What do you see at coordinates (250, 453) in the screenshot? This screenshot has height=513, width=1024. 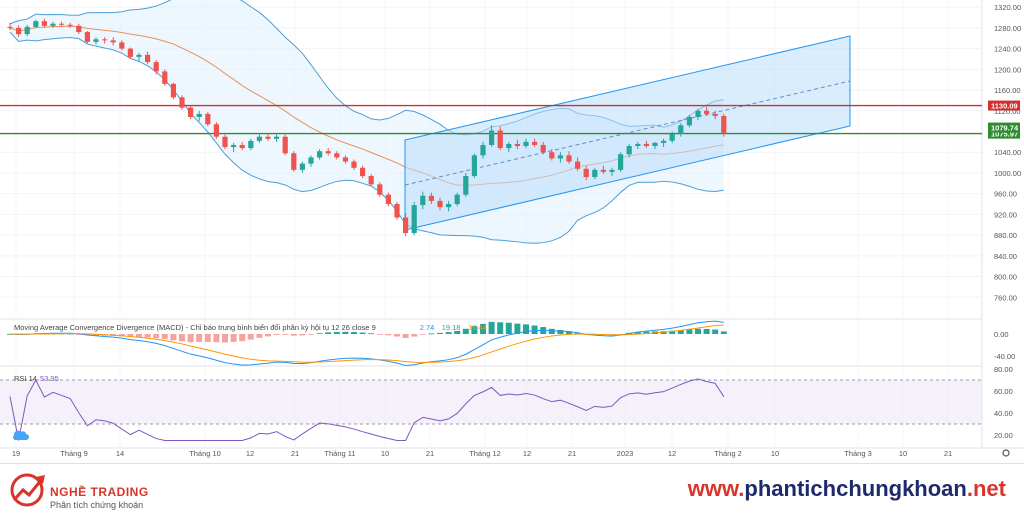 I see `time-tick-label: 12` at bounding box center [250, 453].